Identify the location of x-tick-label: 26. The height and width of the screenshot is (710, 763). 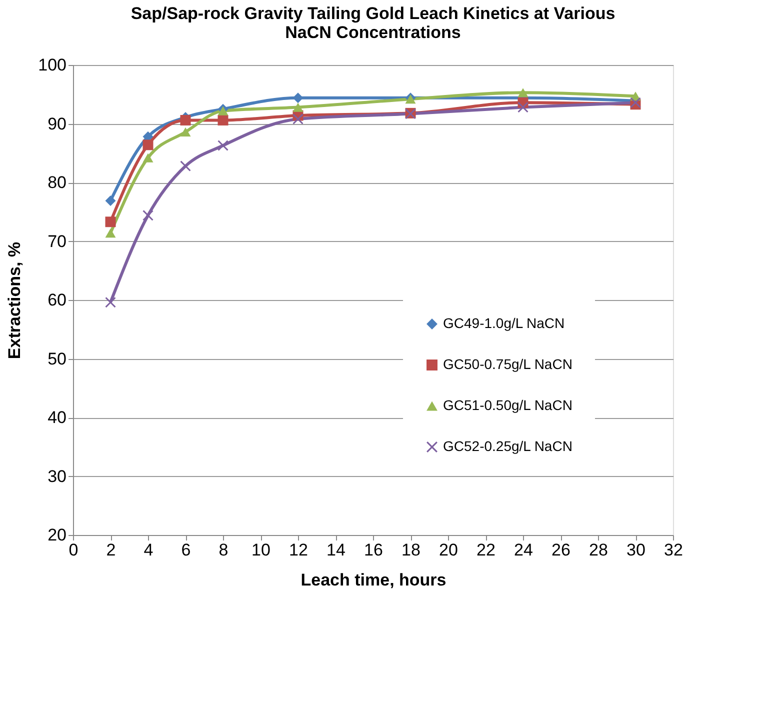
(561, 550).